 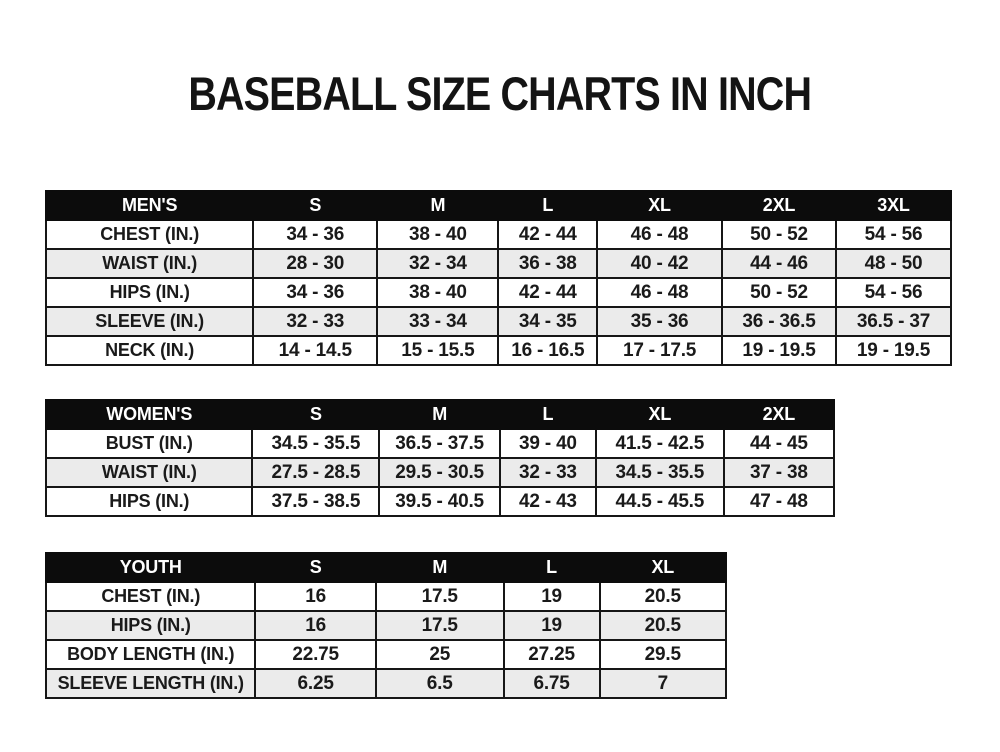 I want to click on cell-value: 27.5 - 28.5, so click(x=316, y=472).